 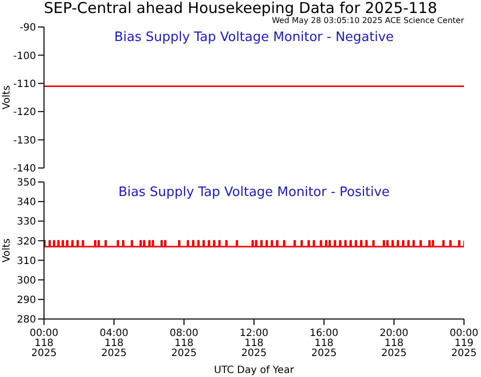 What do you see at coordinates (44, 343) in the screenshot?
I see `x-tick-label: 00:00 118 2025` at bounding box center [44, 343].